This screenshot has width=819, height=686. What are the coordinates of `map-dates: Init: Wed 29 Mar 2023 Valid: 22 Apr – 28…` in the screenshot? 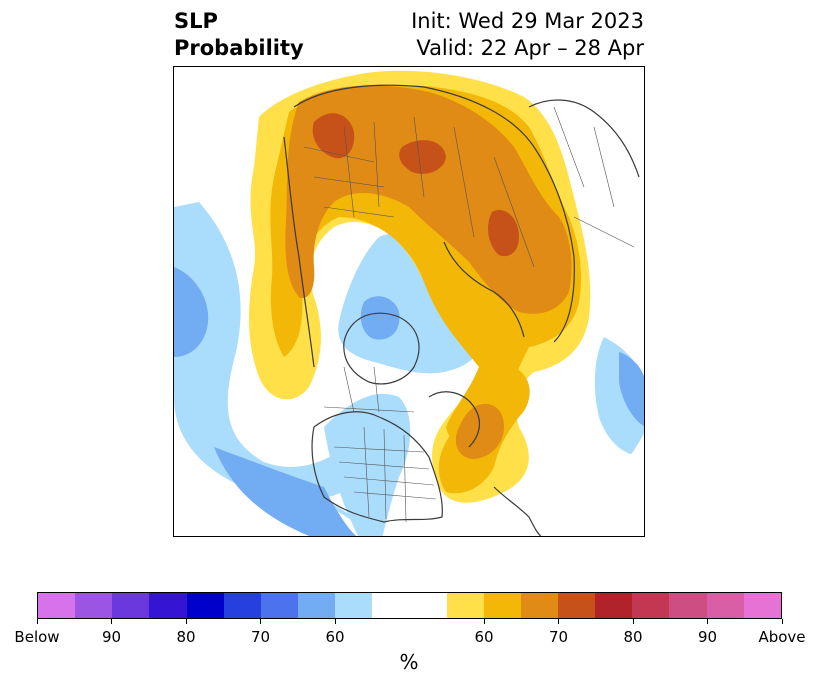 It's located at (527, 35).